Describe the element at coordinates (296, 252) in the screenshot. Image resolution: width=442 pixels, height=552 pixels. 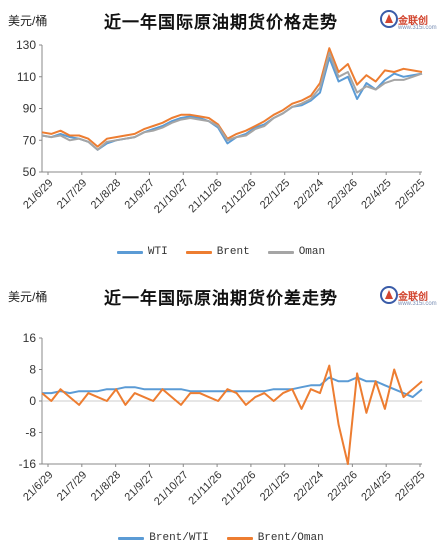
I see `legend-item-oman: Oman` at that location.